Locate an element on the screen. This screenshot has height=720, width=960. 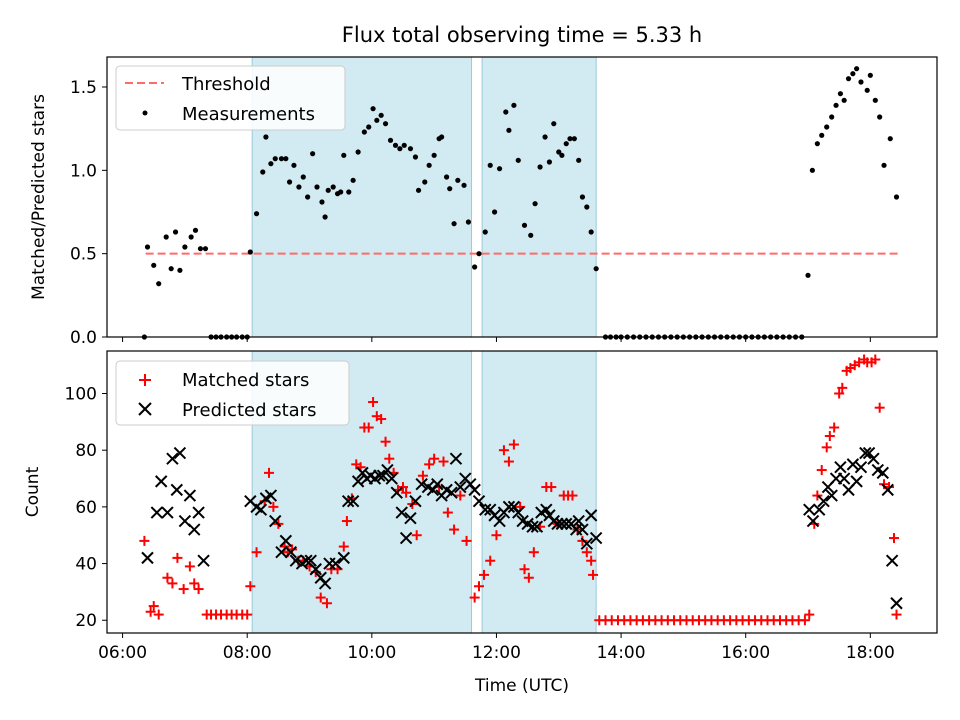
x-tick-label: 08:00 is located at coordinates (247, 653).